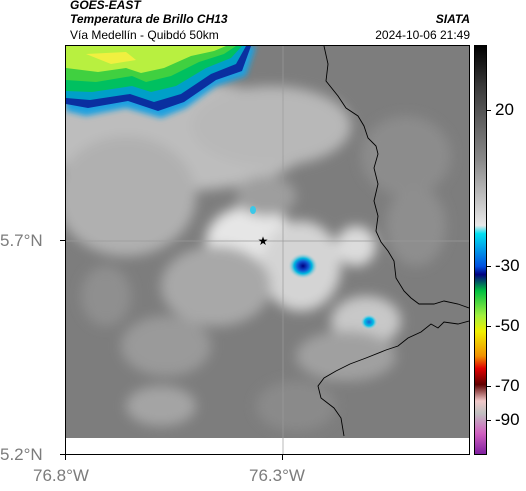 Image resolution: width=526 pixels, height=491 pixels. Describe the element at coordinates (396, 177) in the screenshot. I see `admin-border` at that location.